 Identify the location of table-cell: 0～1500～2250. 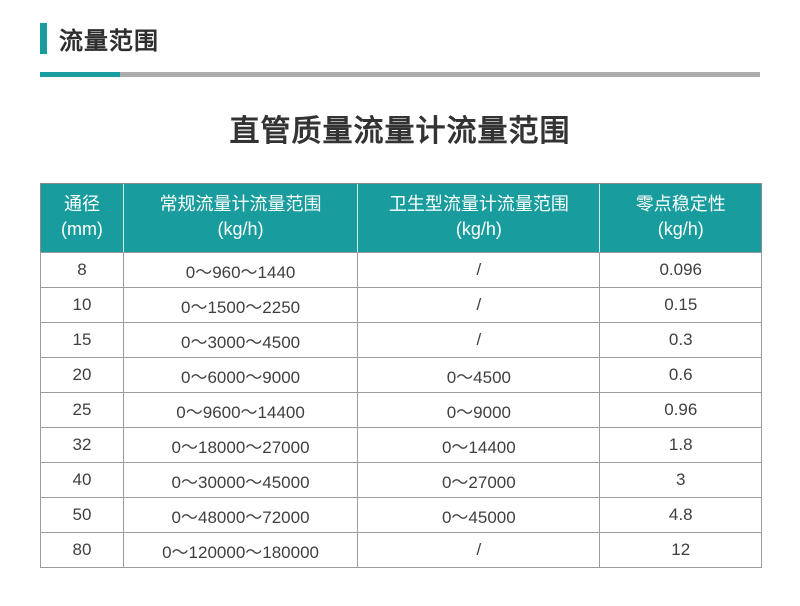
(240, 305).